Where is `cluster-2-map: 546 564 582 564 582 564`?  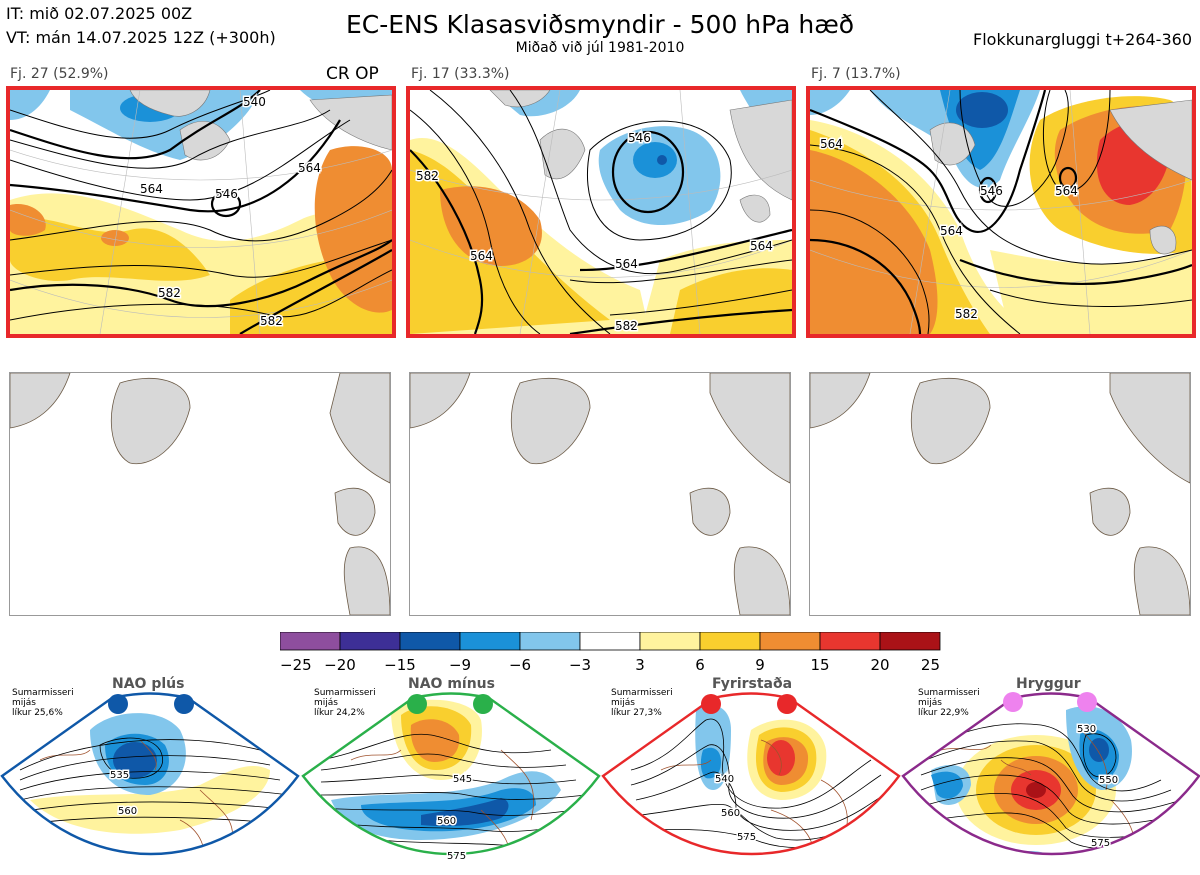 cluster-2-map: 546 564 582 564 582 564 is located at coordinates (601, 212).